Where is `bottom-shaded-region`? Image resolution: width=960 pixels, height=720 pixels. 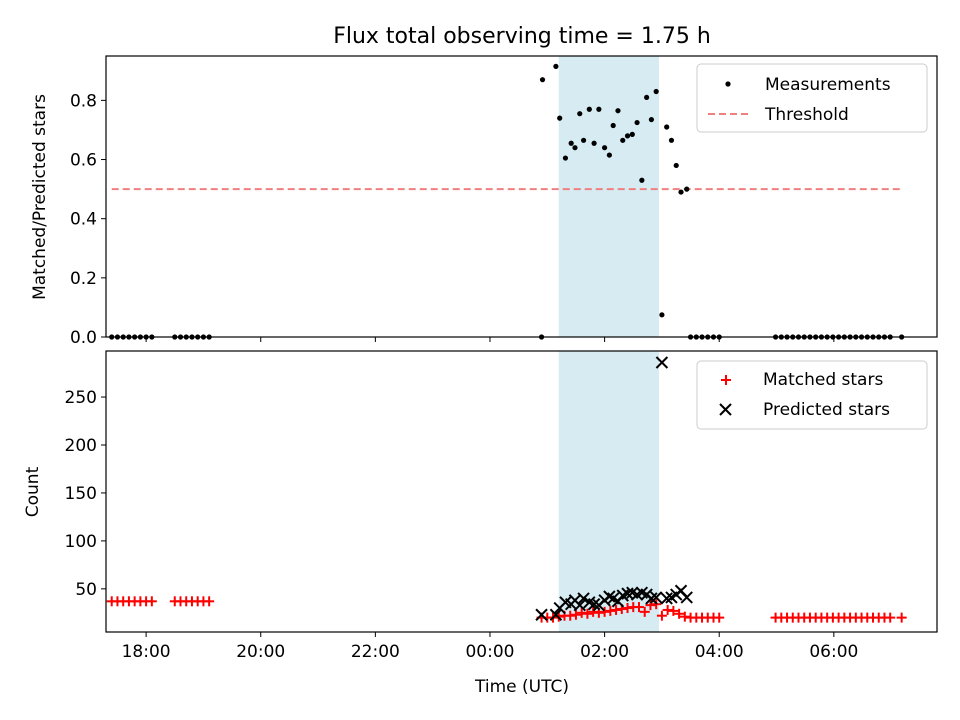
bottom-shaded-region is located at coordinates (609, 491).